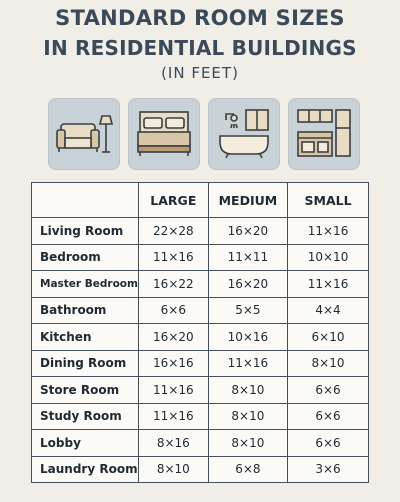 The height and width of the screenshot is (502, 400). I want to click on size-medium: 6×8, so click(248, 469).